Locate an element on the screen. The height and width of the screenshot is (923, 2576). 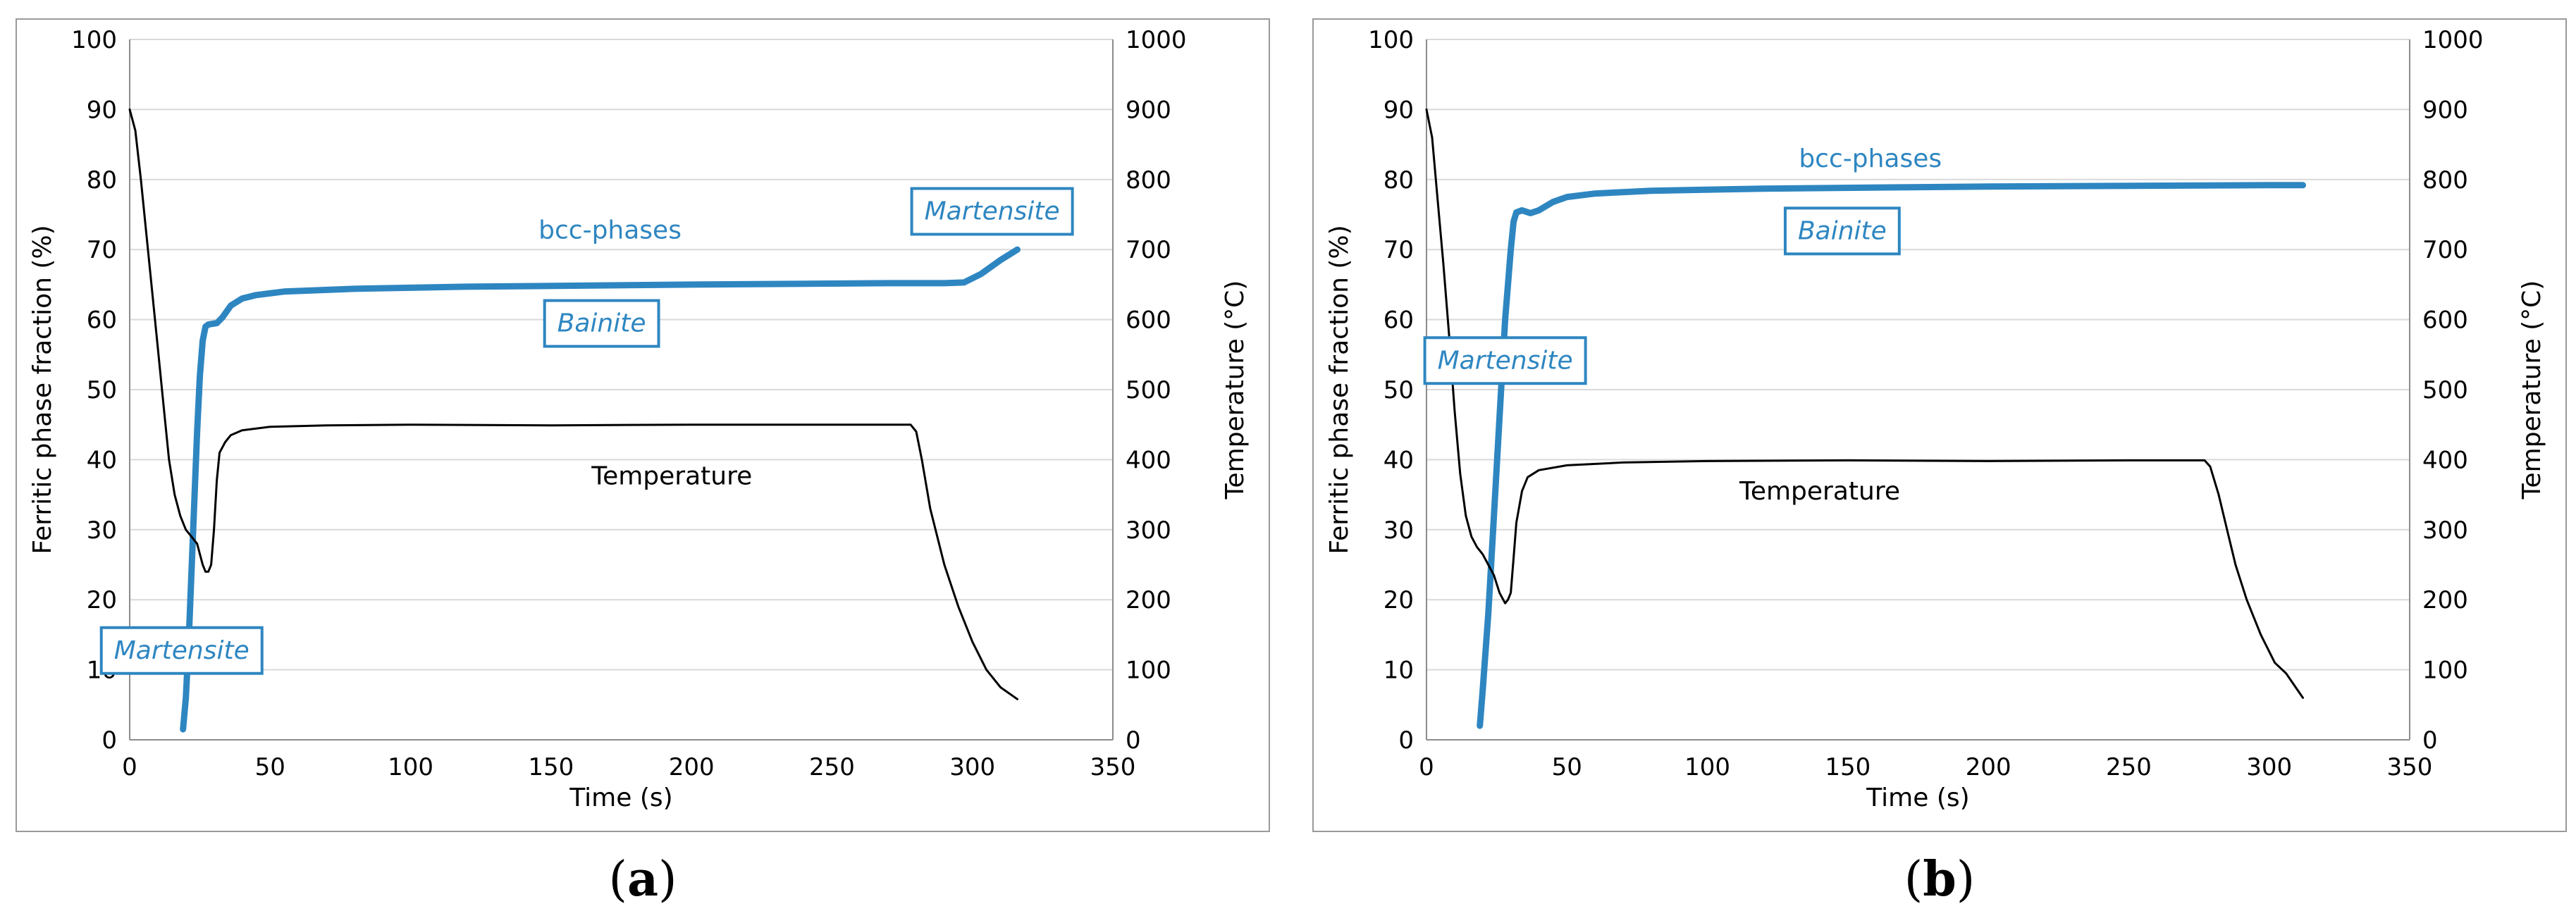
caption-b: (b) is located at coordinates (1940, 879).